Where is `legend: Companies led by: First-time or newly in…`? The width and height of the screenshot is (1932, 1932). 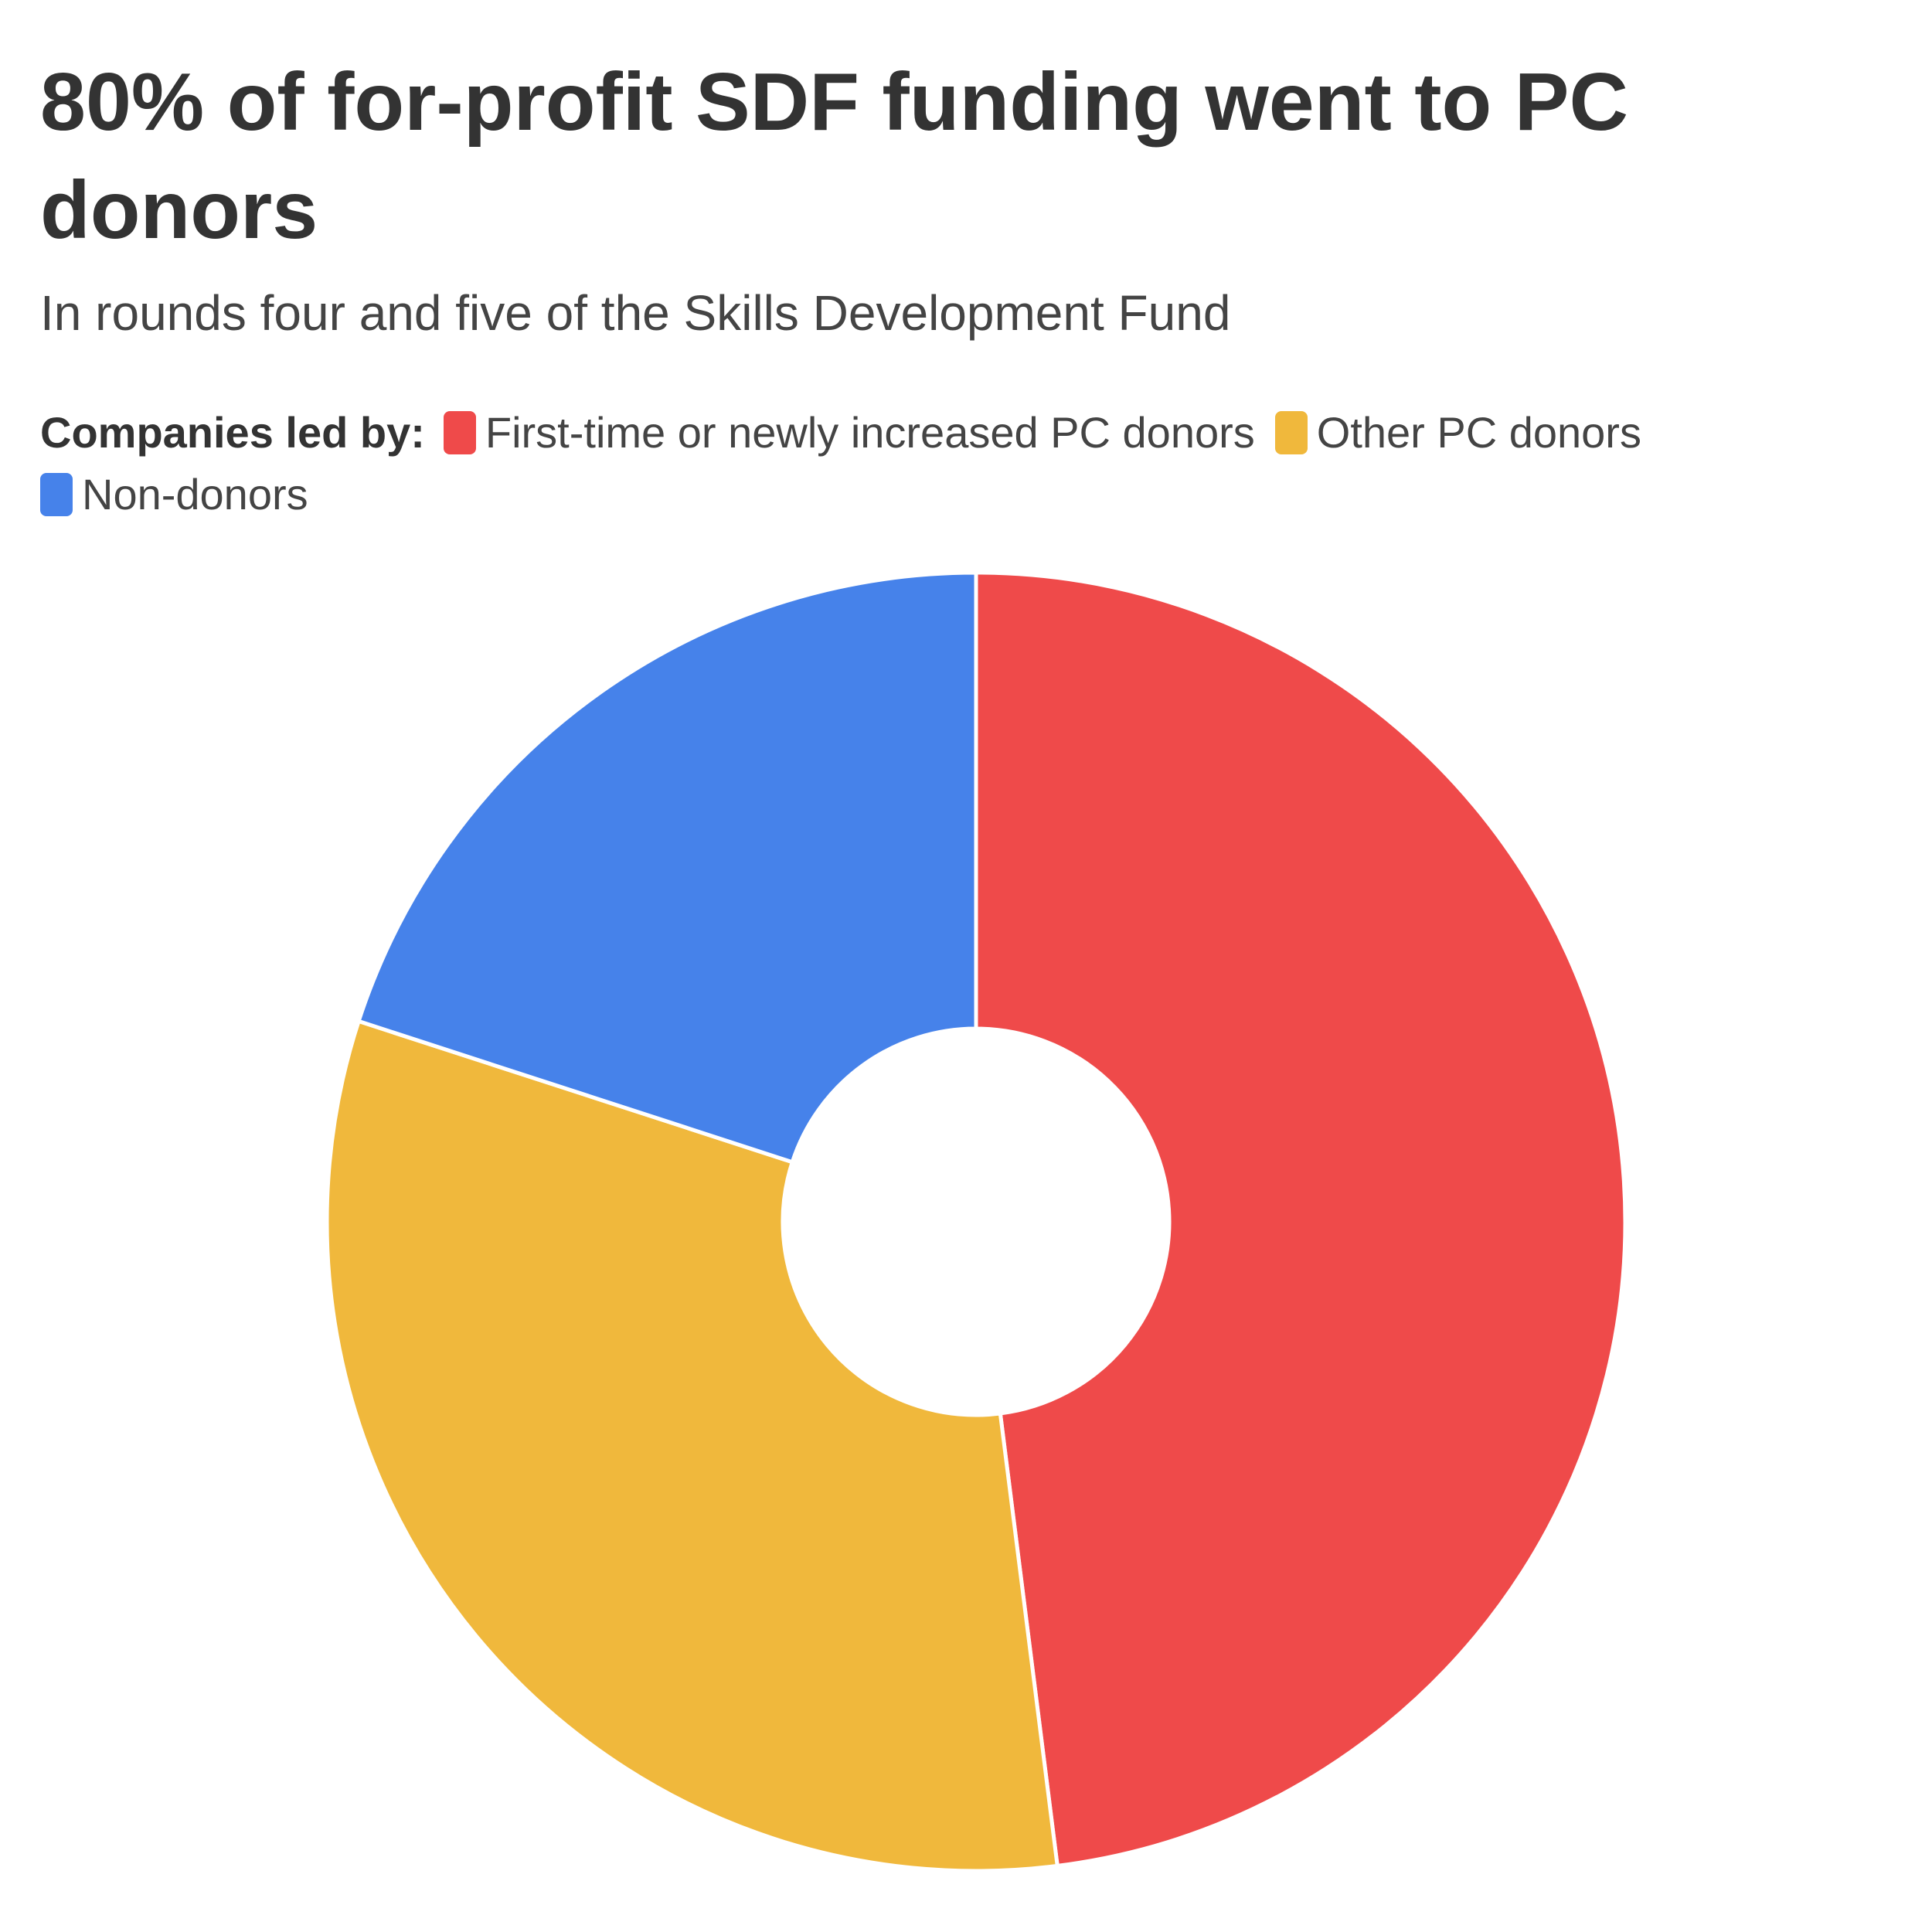
legend: Companies led by: First-time or newly in… is located at coordinates (968, 464).